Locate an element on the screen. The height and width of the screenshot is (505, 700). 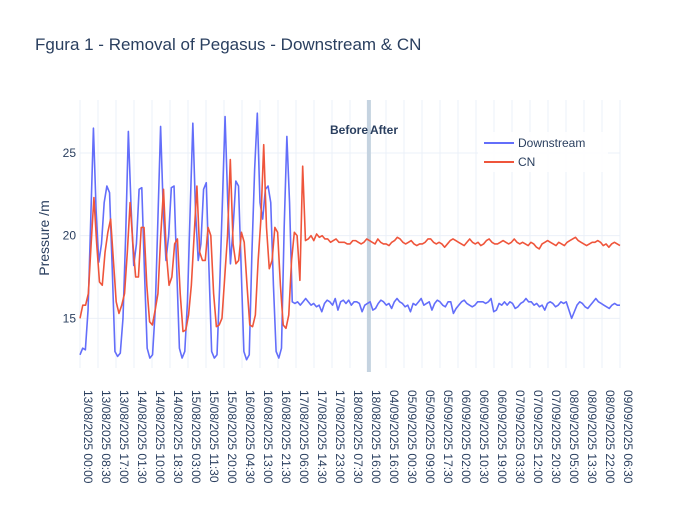
x-tick-label: 16/08/2025 13:00 is located at coordinates (268, 437).